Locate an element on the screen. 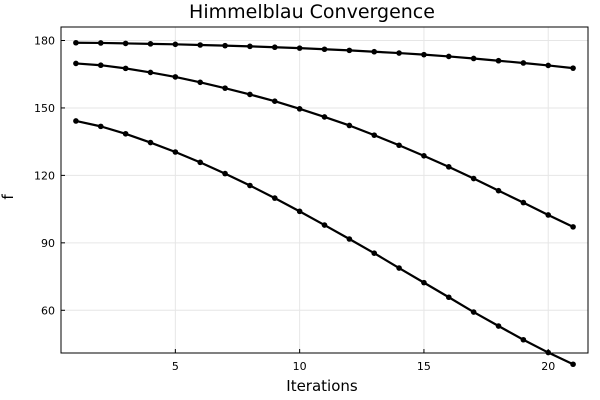  y-tick-label: 90 is located at coordinates (48, 243).